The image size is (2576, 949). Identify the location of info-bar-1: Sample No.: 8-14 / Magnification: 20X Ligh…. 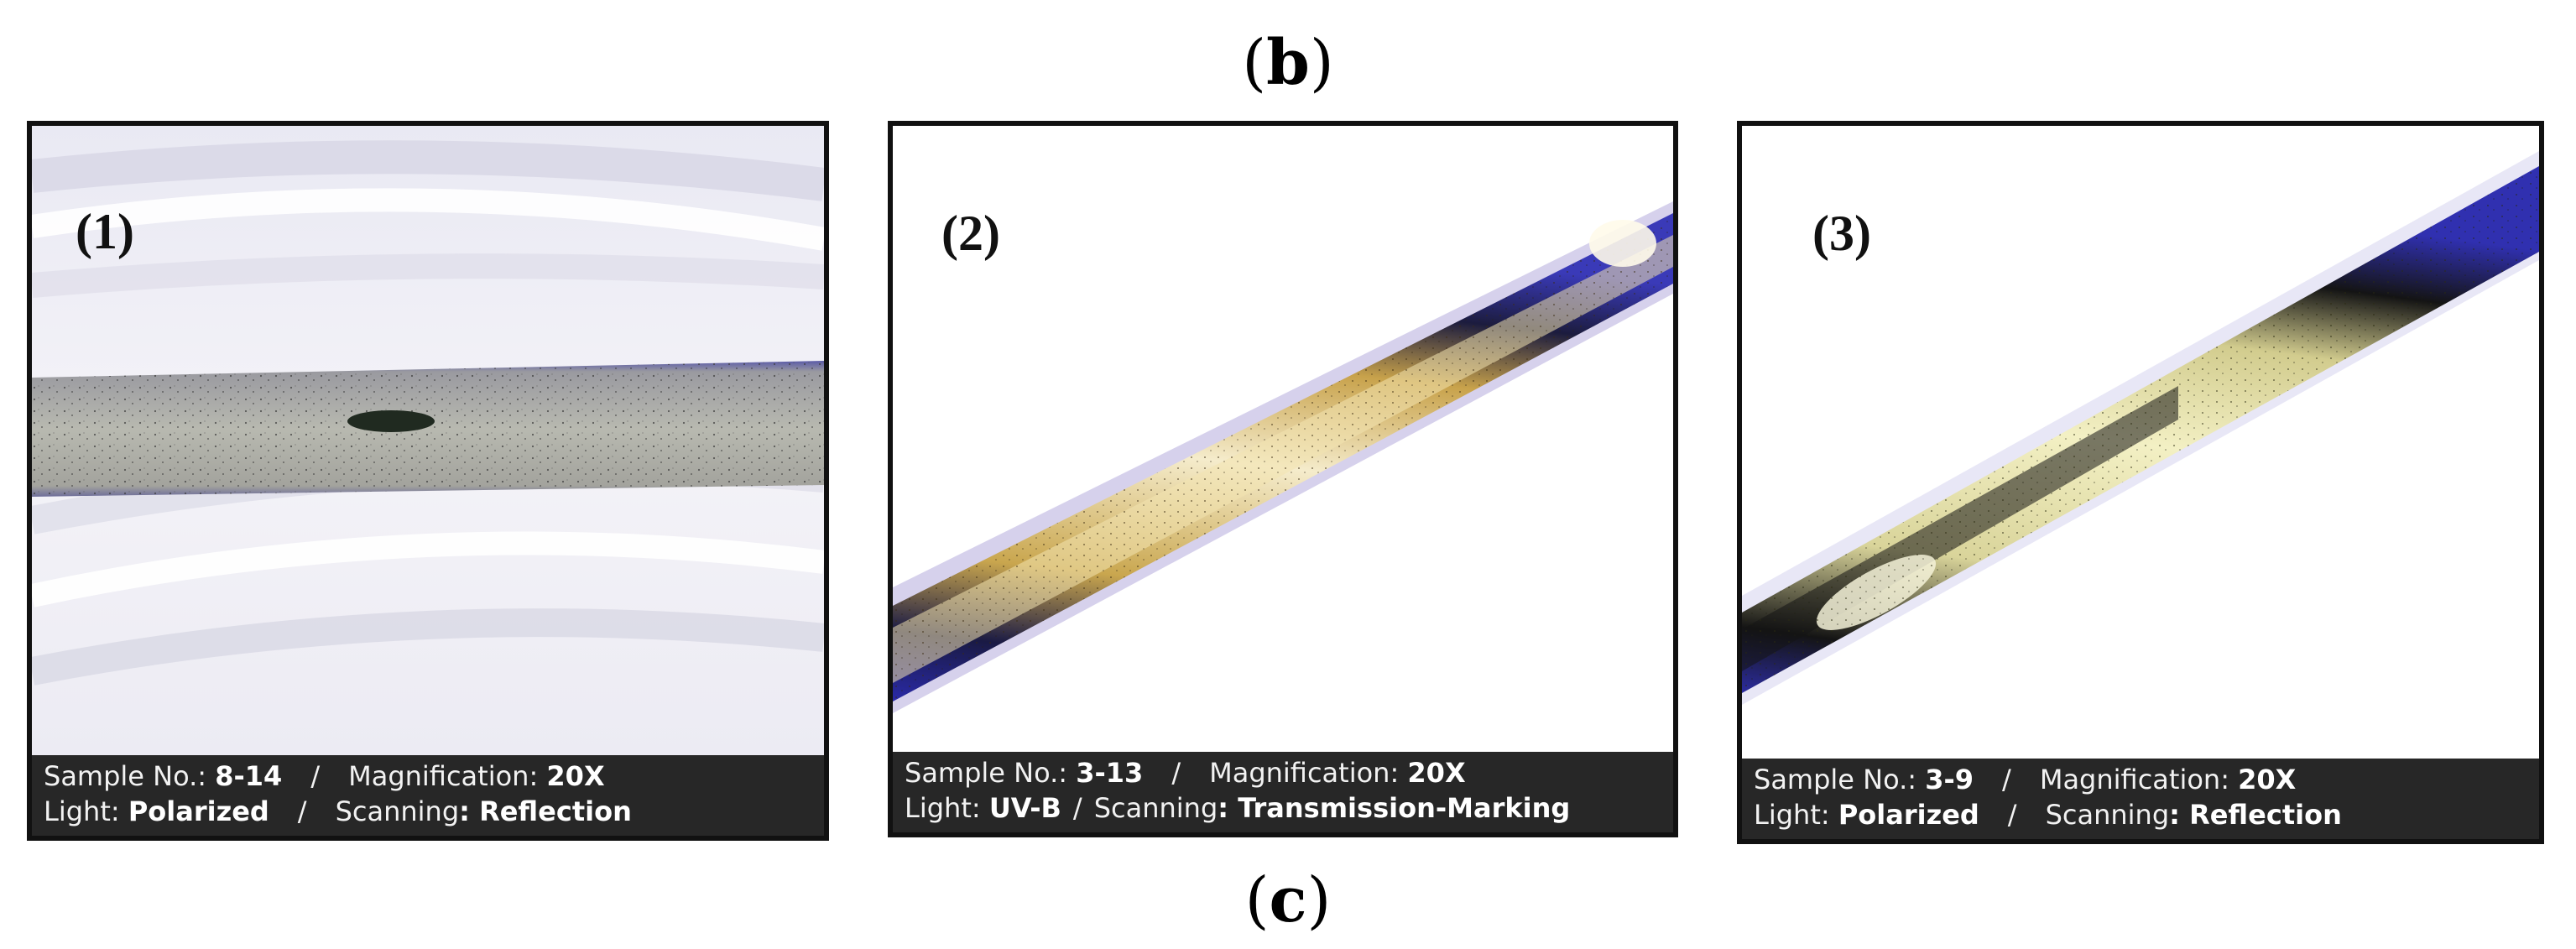
(428, 796).